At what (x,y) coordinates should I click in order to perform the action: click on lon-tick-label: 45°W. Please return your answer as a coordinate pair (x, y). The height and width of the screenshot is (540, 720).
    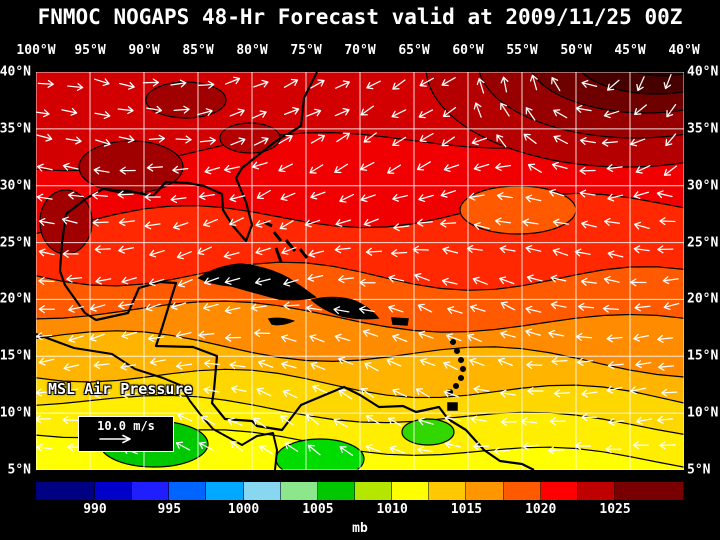
    Looking at the image, I should click on (630, 50).